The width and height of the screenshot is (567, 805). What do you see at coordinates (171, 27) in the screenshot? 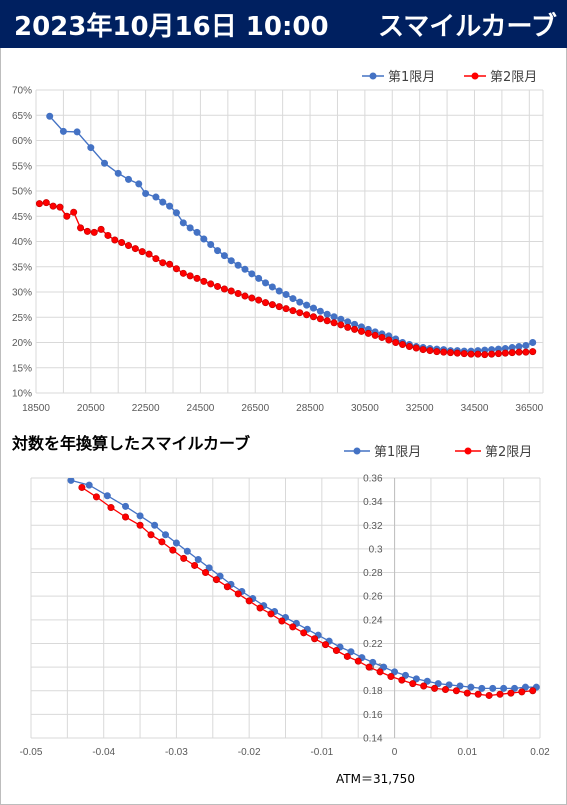
I see `header-title: 2023年10月16日 10:00` at bounding box center [171, 27].